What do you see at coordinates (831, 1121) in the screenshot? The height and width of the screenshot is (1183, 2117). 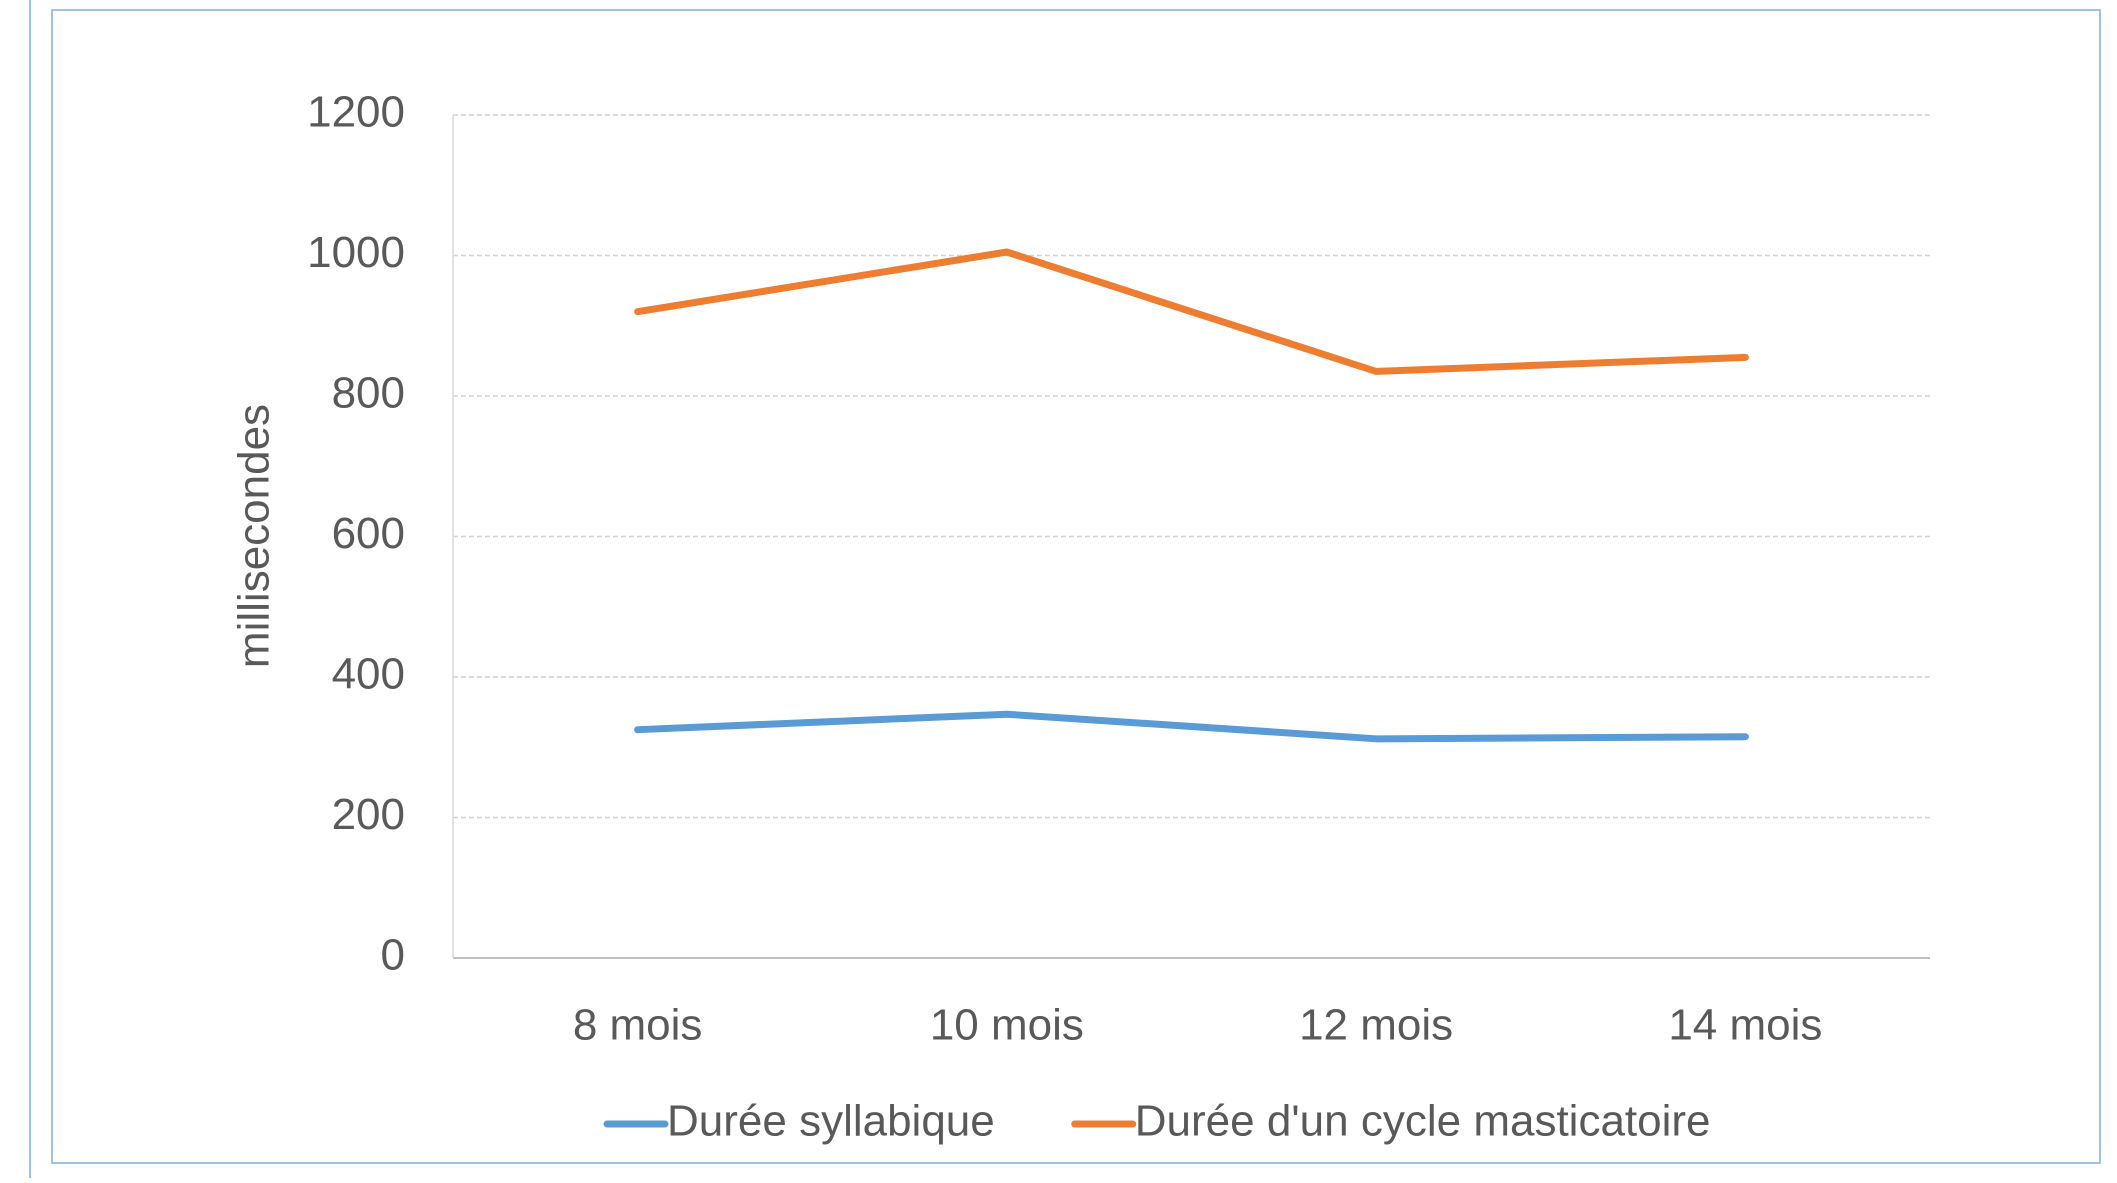 I see `legend-label: Durée syllabique` at bounding box center [831, 1121].